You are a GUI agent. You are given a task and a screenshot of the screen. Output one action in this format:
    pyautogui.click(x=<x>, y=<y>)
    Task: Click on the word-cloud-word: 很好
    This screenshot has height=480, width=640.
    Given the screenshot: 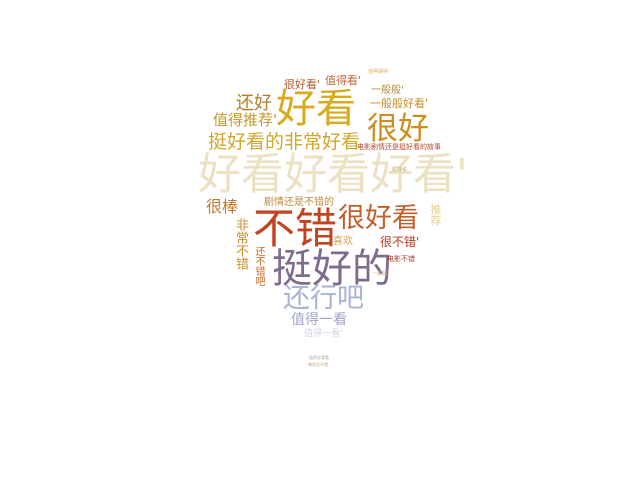 What is the action you would take?
    pyautogui.click(x=398, y=129)
    